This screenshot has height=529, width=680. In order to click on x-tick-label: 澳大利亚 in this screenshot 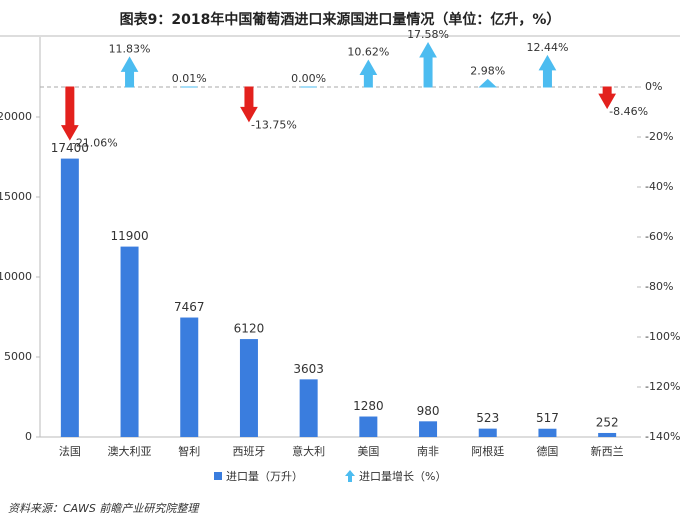, I will do `click(130, 451)`.